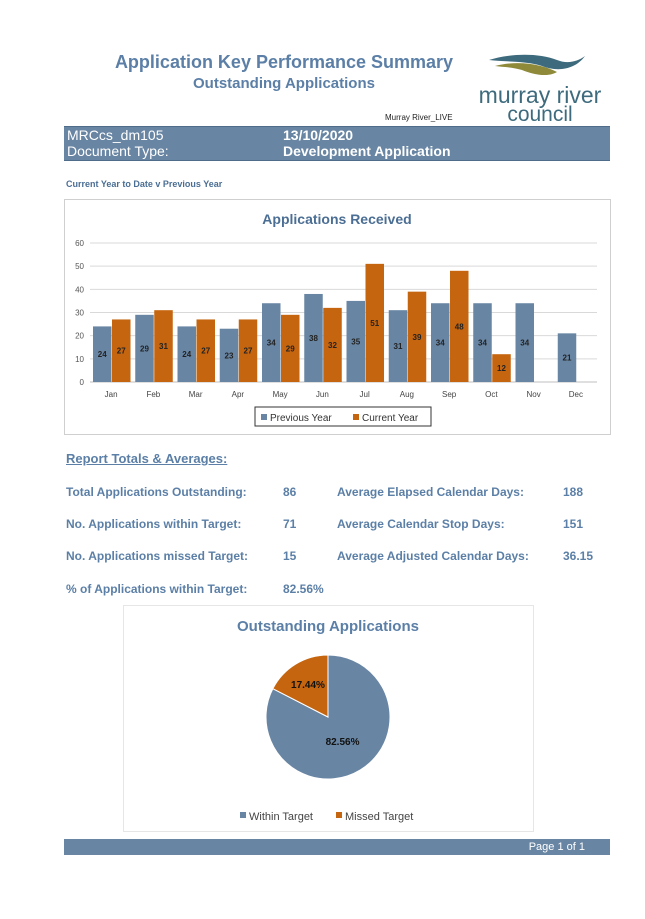 This screenshot has height=919, width=645. What do you see at coordinates (379, 817) in the screenshot?
I see `legend-label: Missed Target` at bounding box center [379, 817].